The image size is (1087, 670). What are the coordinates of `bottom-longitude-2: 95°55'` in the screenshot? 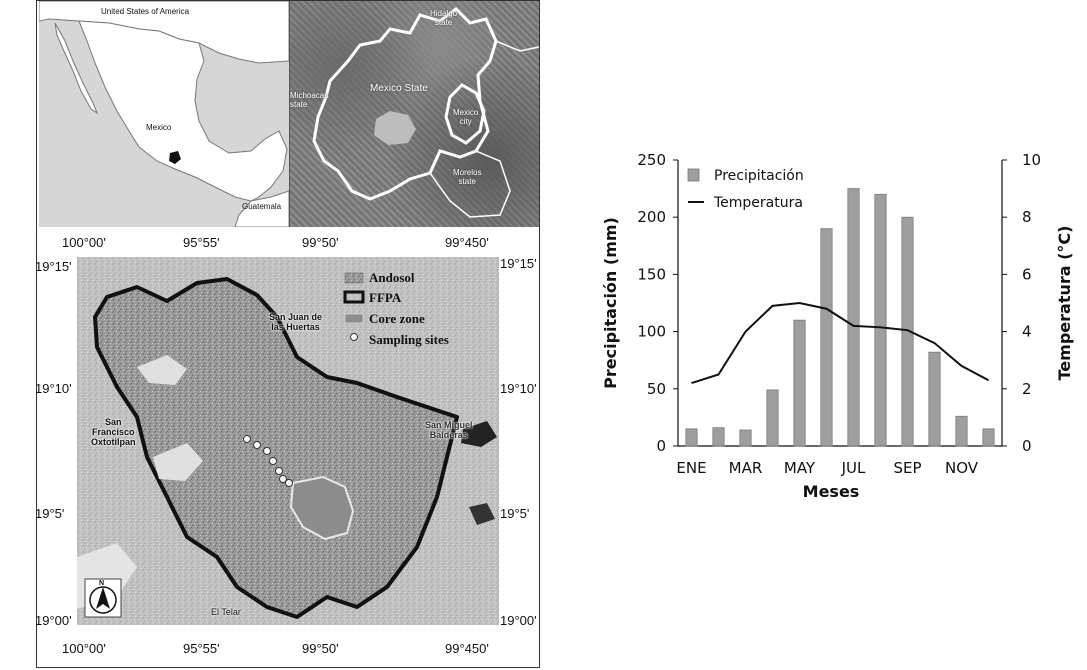 It's located at (201, 648).